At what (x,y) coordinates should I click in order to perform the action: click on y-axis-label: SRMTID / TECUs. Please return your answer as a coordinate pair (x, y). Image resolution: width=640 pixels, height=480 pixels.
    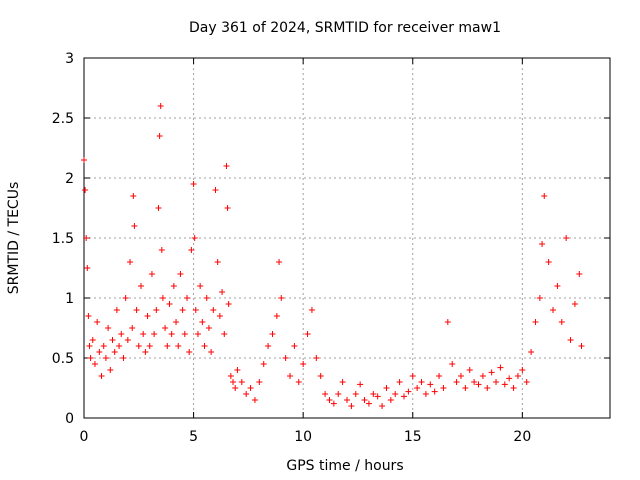
    Looking at the image, I should click on (14, 238).